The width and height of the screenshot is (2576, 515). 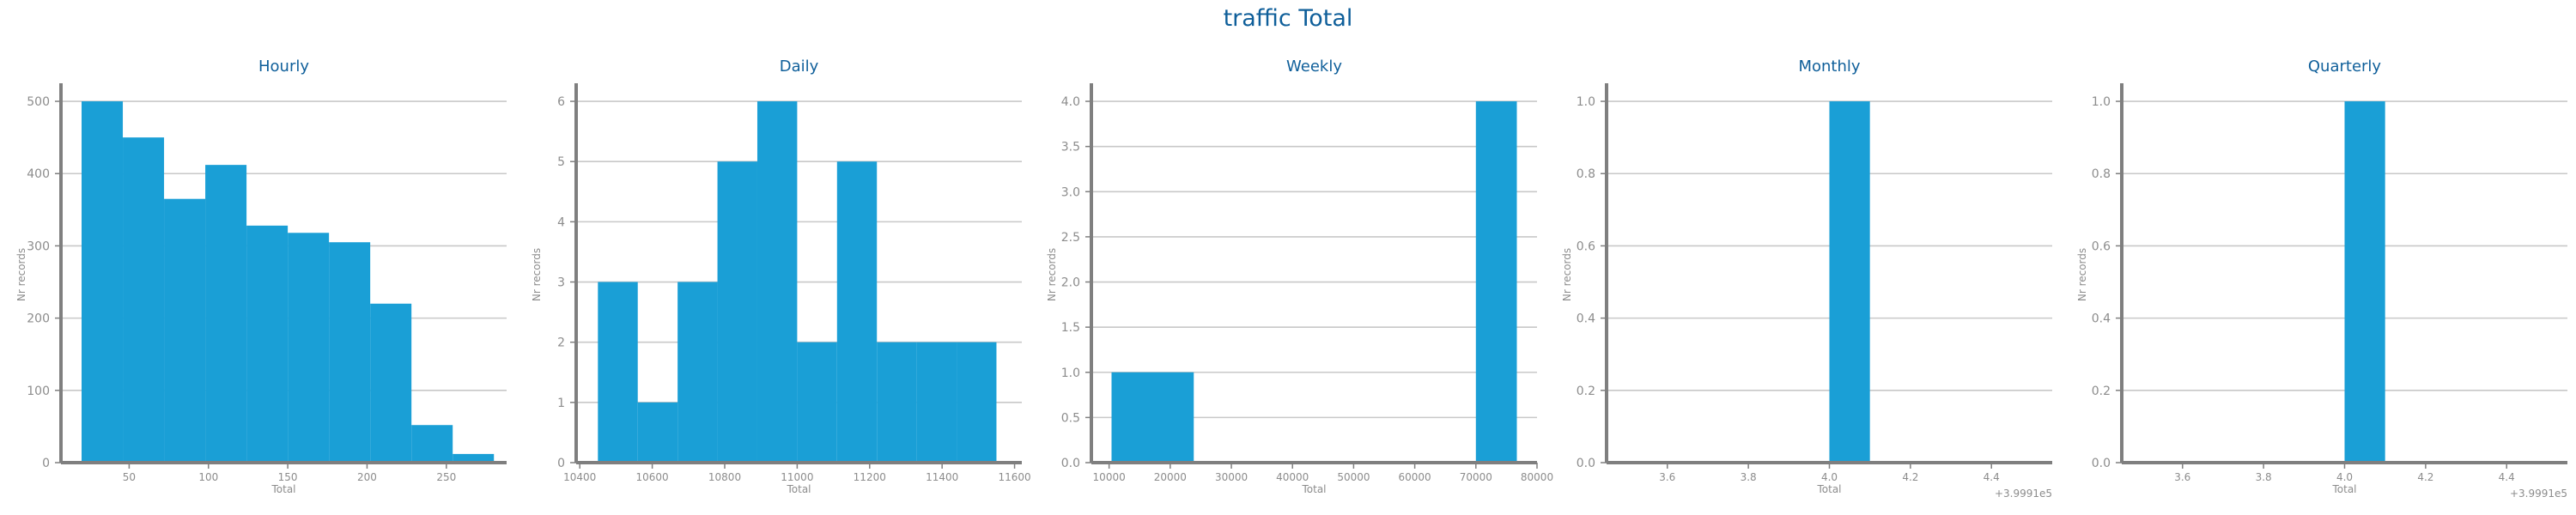 I want to click on y-tick-label: 2.5, so click(x=1071, y=238).